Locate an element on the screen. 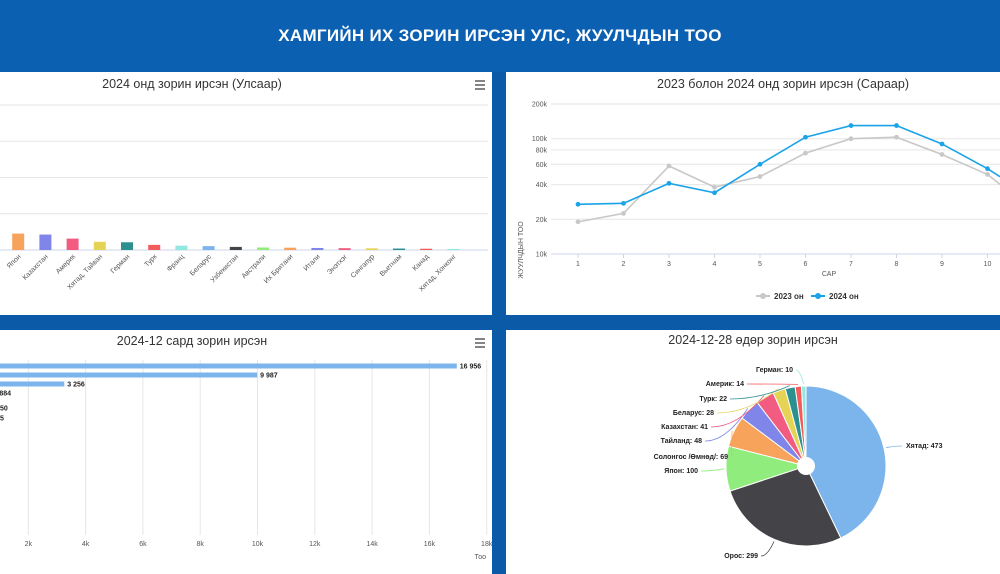 Image resolution: width=1000 pixels, height=574 pixels. x-tick-label: 18k is located at coordinates (486, 544).